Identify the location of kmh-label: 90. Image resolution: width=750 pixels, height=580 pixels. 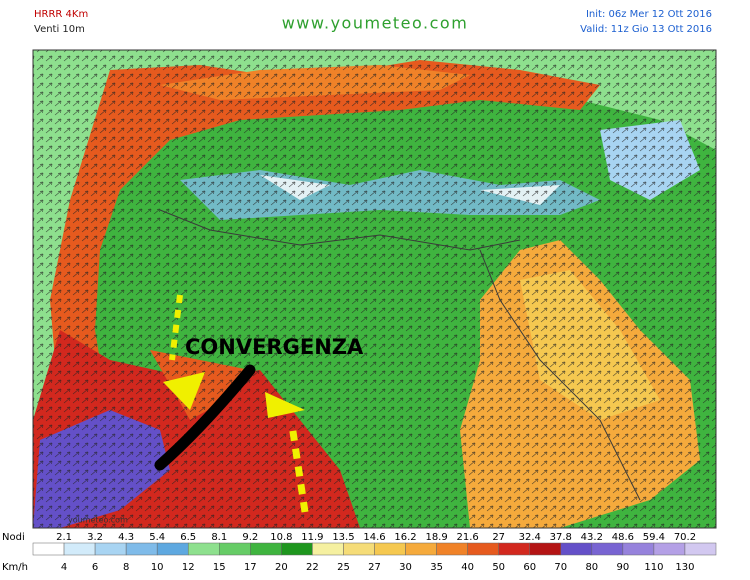
(622, 567).